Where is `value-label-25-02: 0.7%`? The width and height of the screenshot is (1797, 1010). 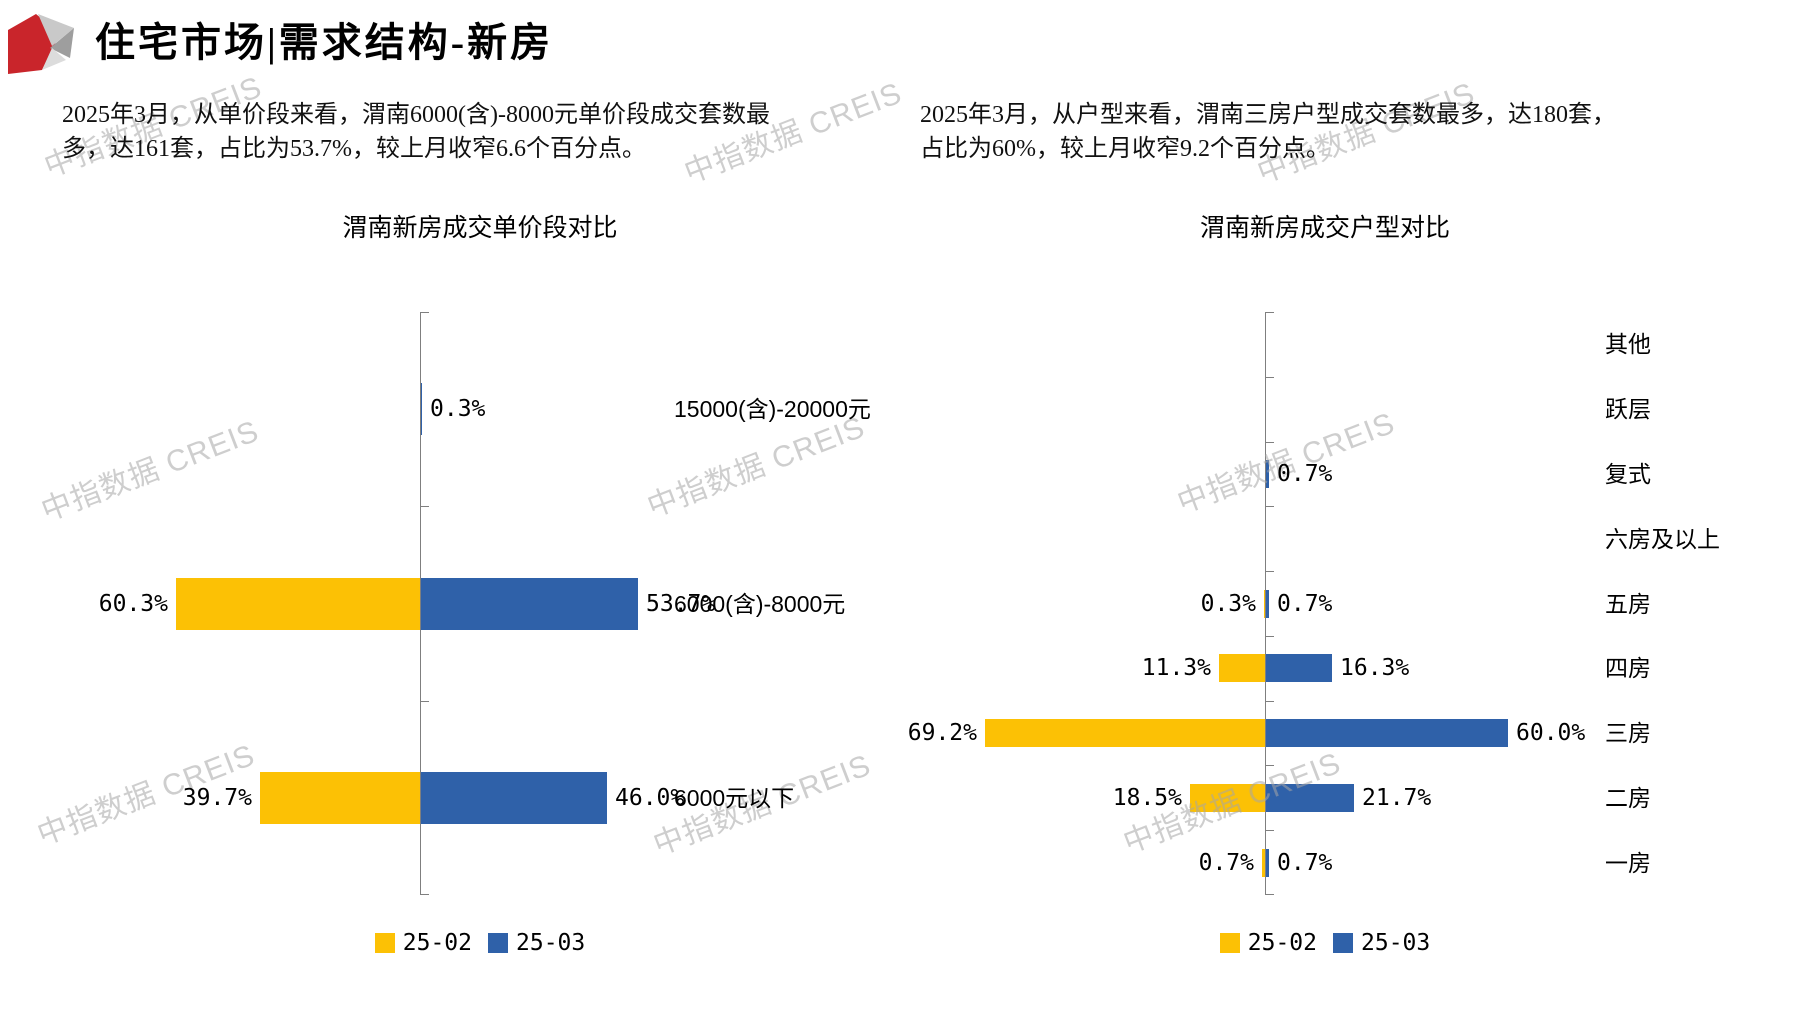
value-label-25-02: 0.7% is located at coordinates (1226, 862).